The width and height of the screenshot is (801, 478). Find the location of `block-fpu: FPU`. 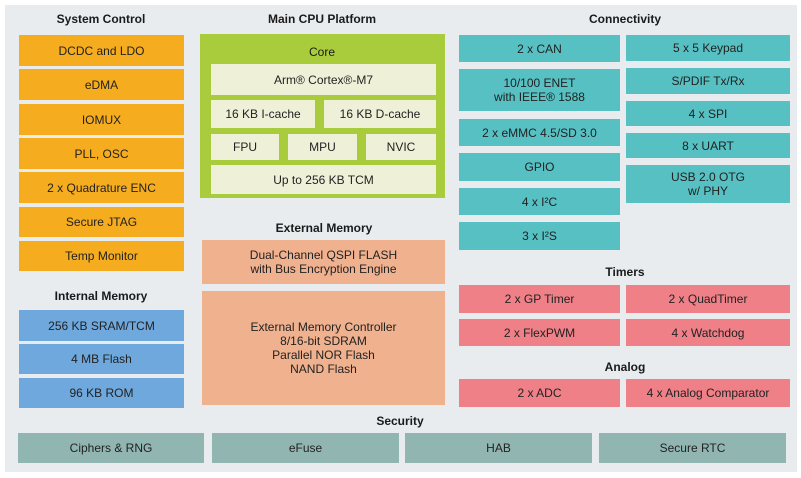

block-fpu: FPU is located at coordinates (245, 147).